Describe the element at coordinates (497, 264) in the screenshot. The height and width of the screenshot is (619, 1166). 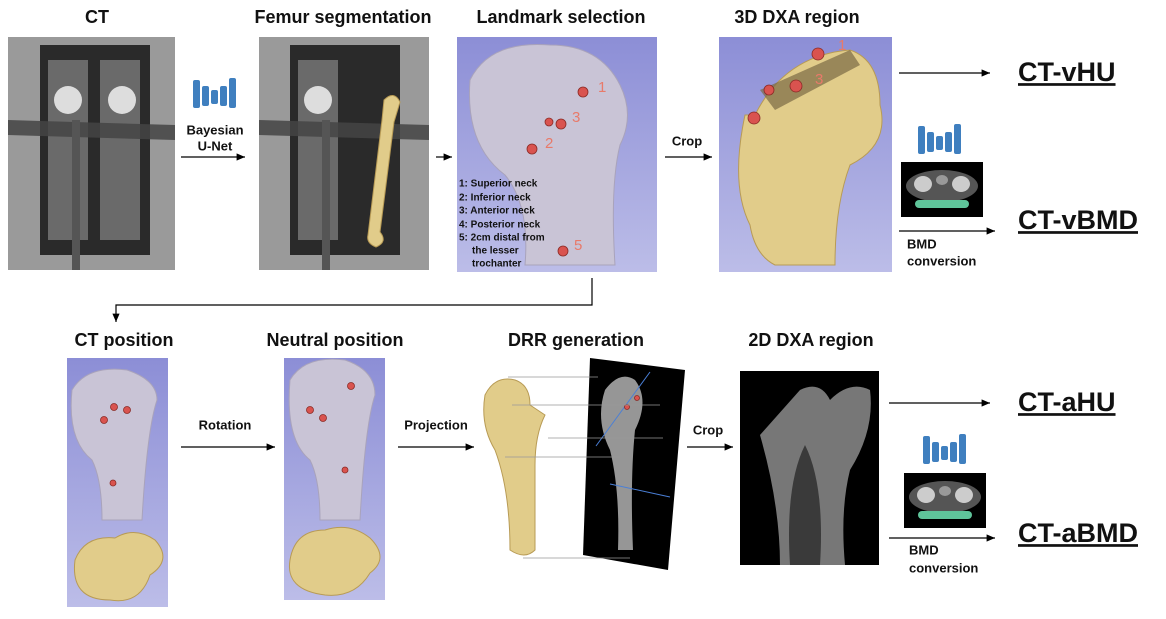
I see `legend-item: trochanter` at that location.